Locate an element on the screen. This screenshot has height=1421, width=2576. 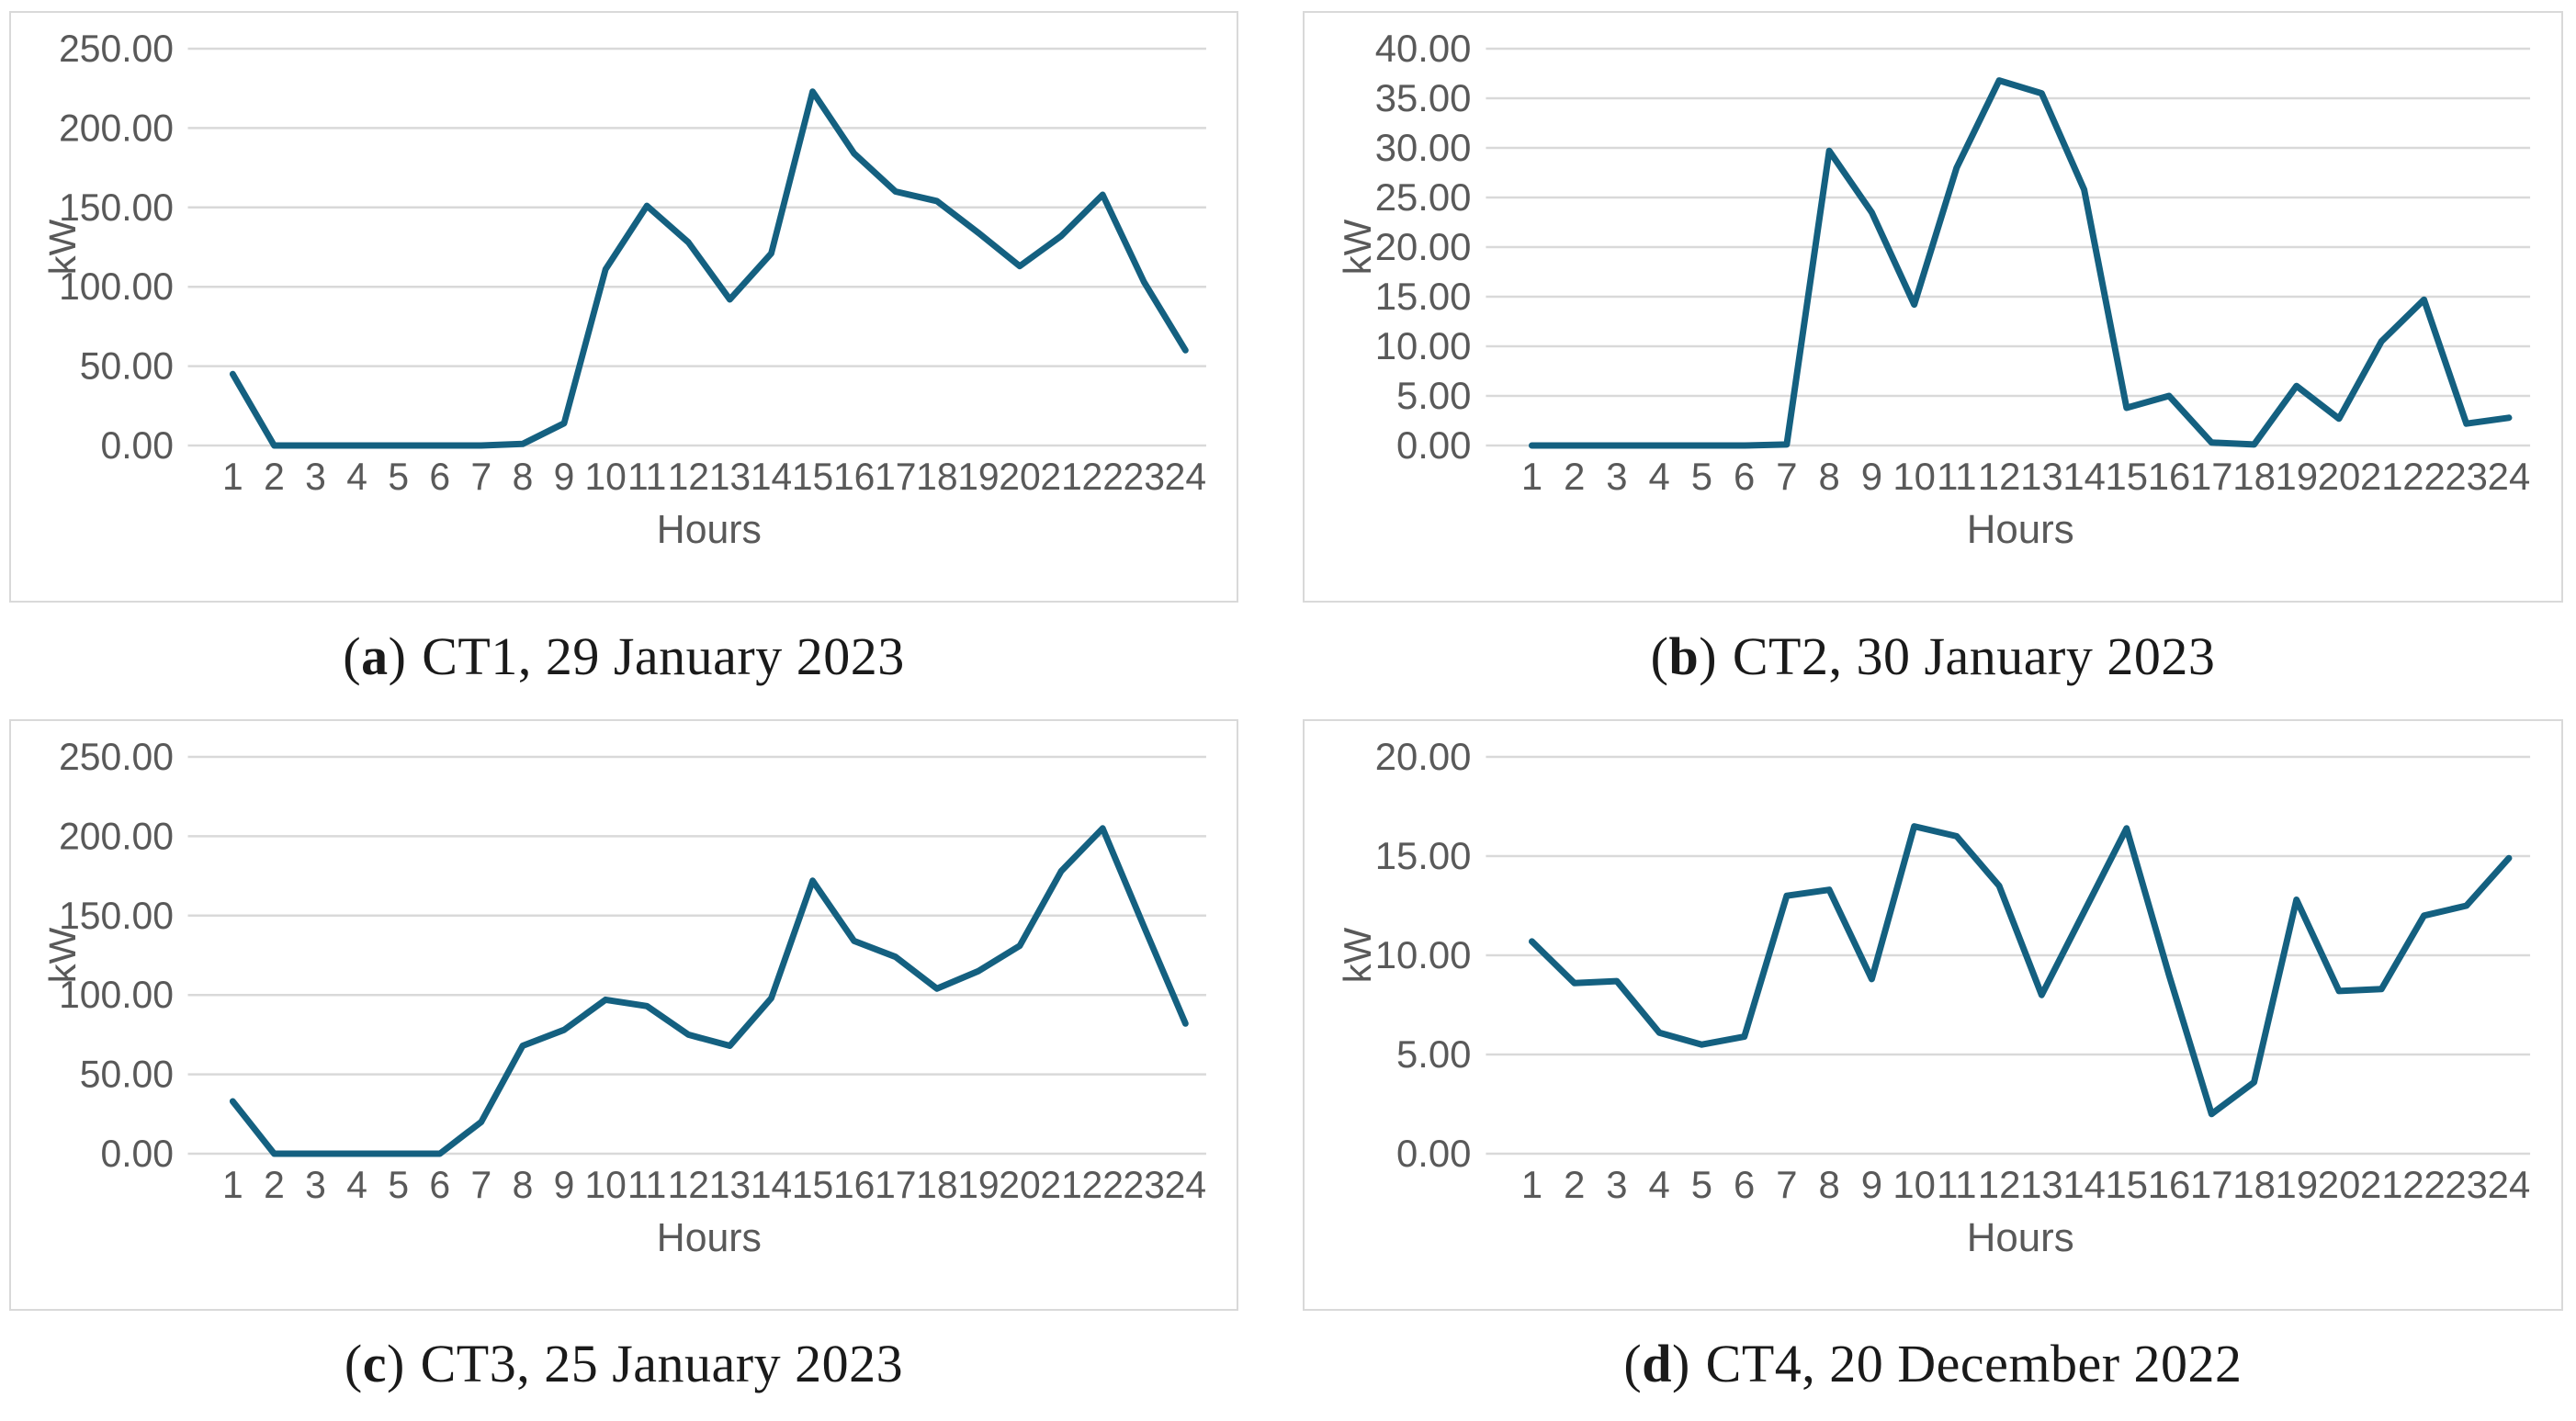
subfigure-d-caption: (d) CT4, 20 December 2022 is located at coordinates (1933, 1364).